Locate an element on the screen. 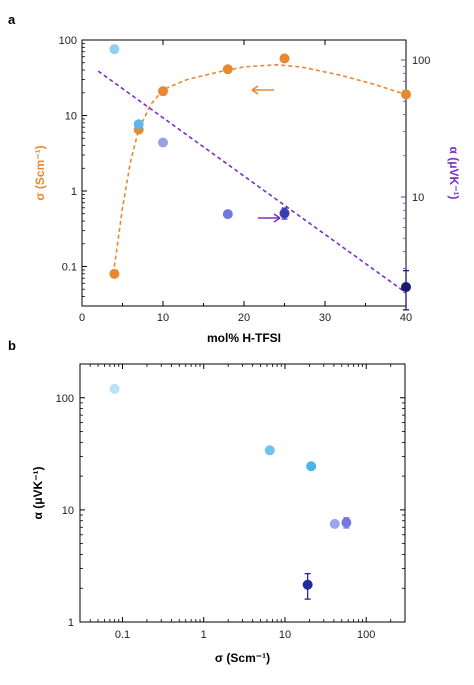 Image resolution: width=474 pixels, height=685 pixels. x-axis-title: mol% H-TFSI is located at coordinates (244, 338).